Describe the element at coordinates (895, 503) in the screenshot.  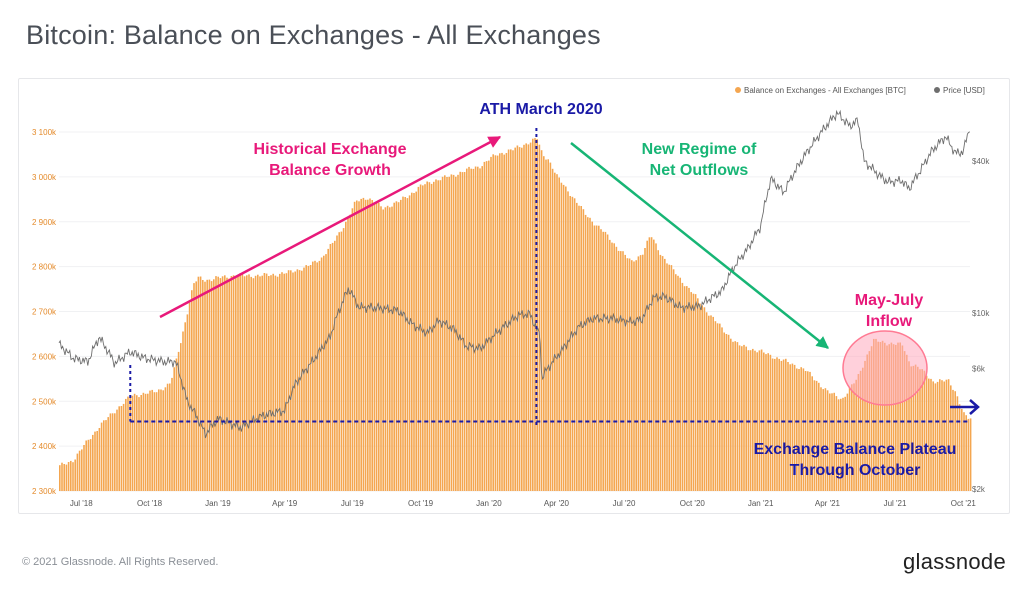
I see `x-axis-tick-label: Jul '21` at that location.